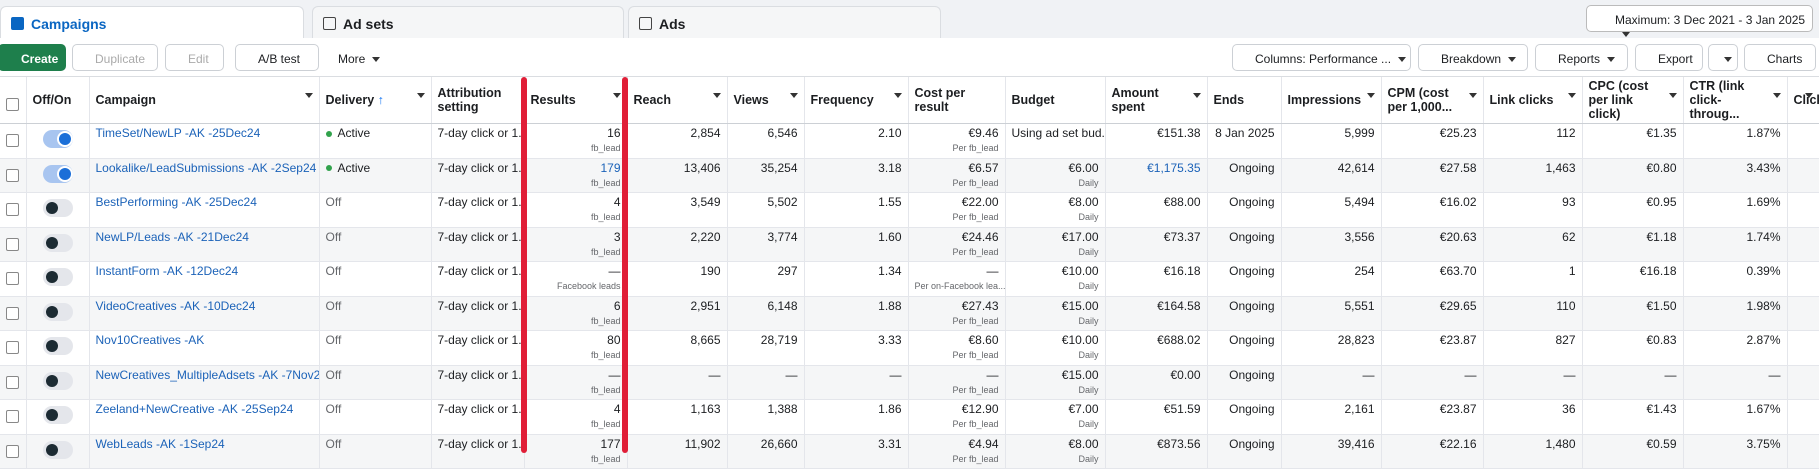  What do you see at coordinates (1735, 175) in the screenshot?
I see `ctr-cell: 3.43%` at bounding box center [1735, 175].